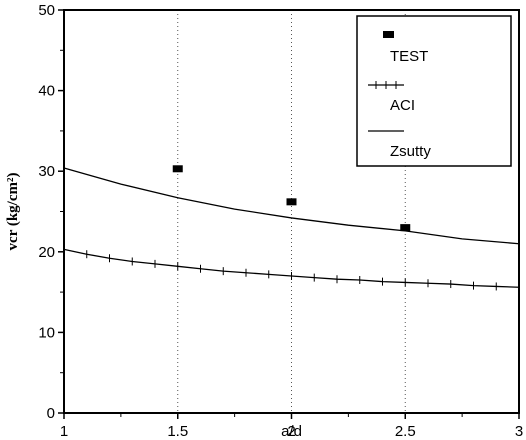 This screenshot has height=440, width=526. Describe the element at coordinates (46, 91) in the screenshot. I see `y-tick-label: 40` at that location.